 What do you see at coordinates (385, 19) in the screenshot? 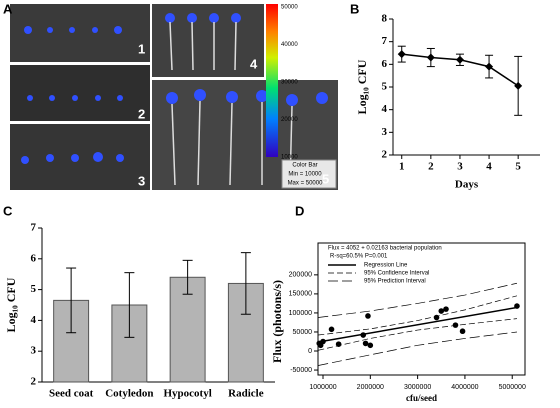
I see `y-tick-label: 8` at bounding box center [385, 19].